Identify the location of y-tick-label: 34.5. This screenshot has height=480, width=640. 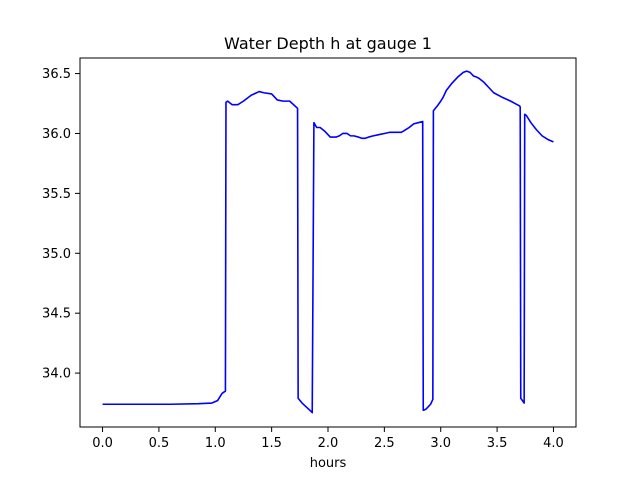
(56, 314).